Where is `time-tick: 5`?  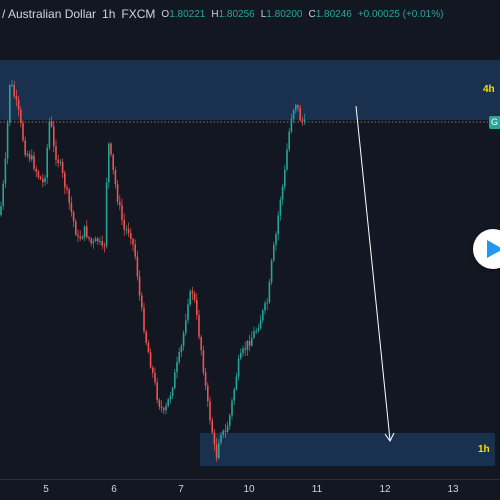 time-tick: 5 is located at coordinates (46, 489).